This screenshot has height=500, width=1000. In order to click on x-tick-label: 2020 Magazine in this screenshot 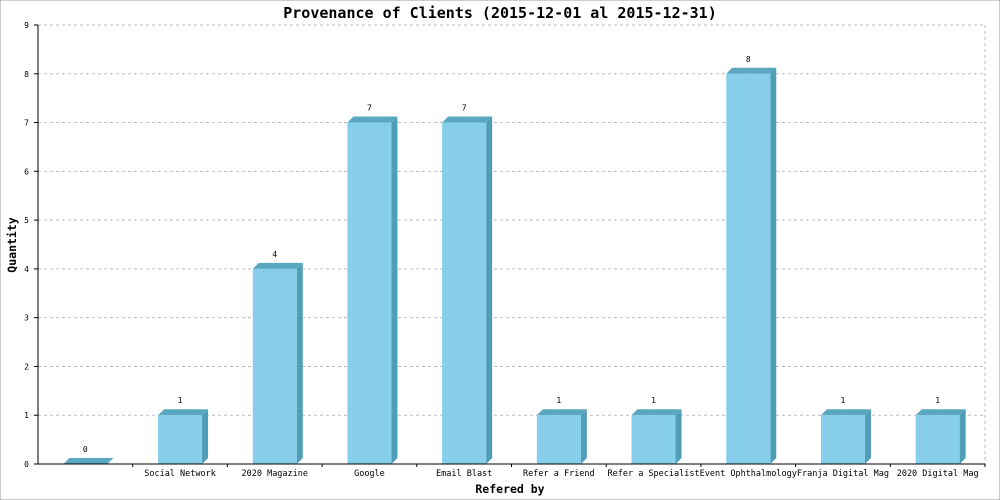, I will do `click(274, 474)`.